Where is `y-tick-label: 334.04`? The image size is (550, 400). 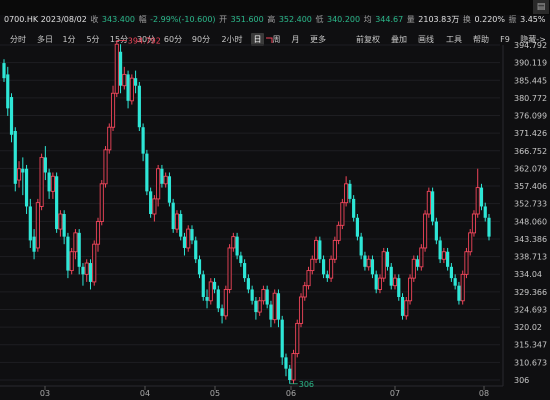
y-tick-label: 334.04 is located at coordinates (528, 274).